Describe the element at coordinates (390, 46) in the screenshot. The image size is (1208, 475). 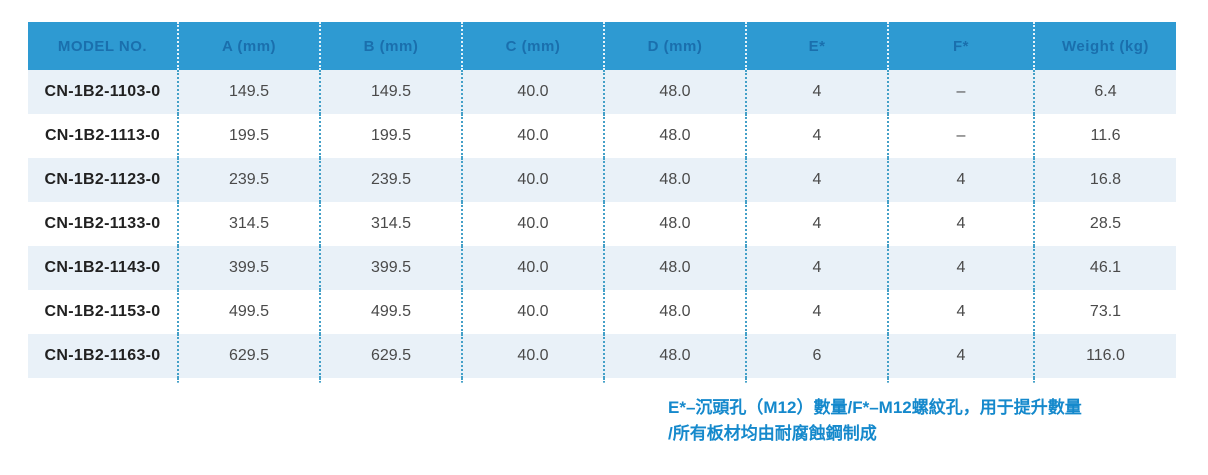
I see `column-header-b-mm: B (mm)` at that location.